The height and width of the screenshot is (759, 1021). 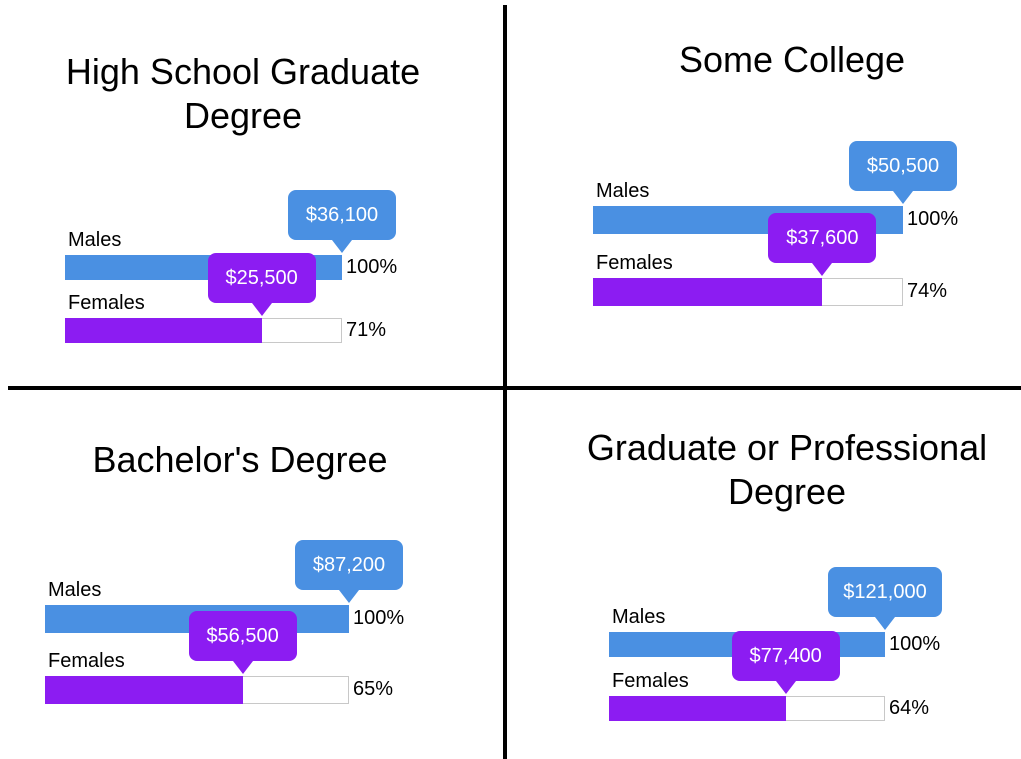 What do you see at coordinates (261, 278) in the screenshot?
I see `value-callout: $25,500` at bounding box center [261, 278].